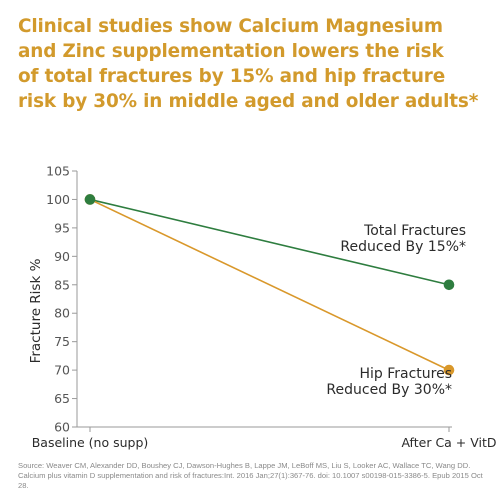 Image resolution: width=500 pixels, height=500 pixels. Describe the element at coordinates (414, 231) in the screenshot. I see `annotation-total: Total Fractures` at that location.